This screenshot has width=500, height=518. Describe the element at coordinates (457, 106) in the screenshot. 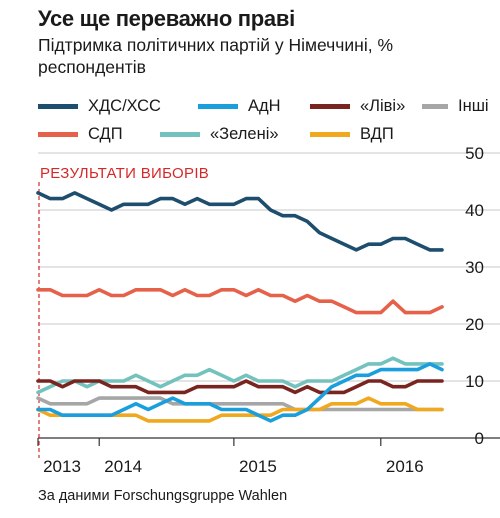

I see `legend-item-others: Інші` at that location.